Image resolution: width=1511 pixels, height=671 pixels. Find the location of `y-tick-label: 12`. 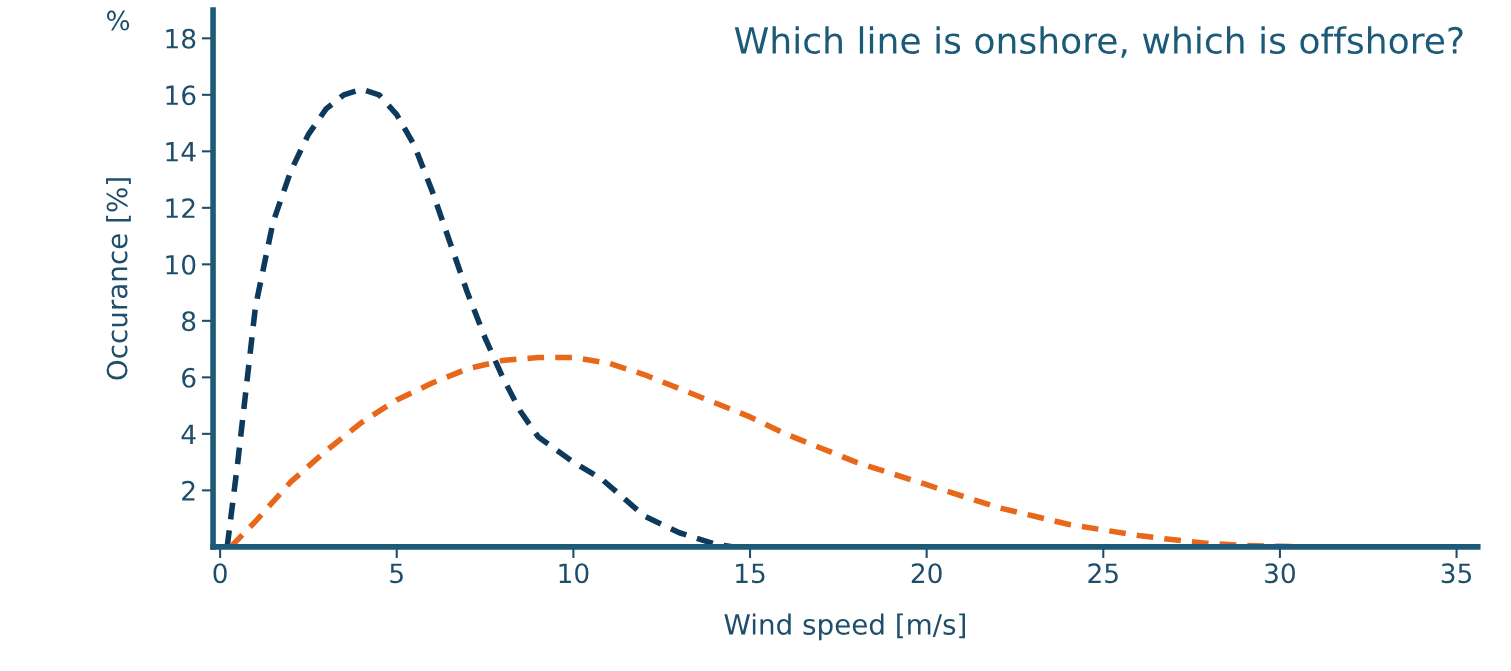

y-tick-label: 12 is located at coordinates (180, 208).